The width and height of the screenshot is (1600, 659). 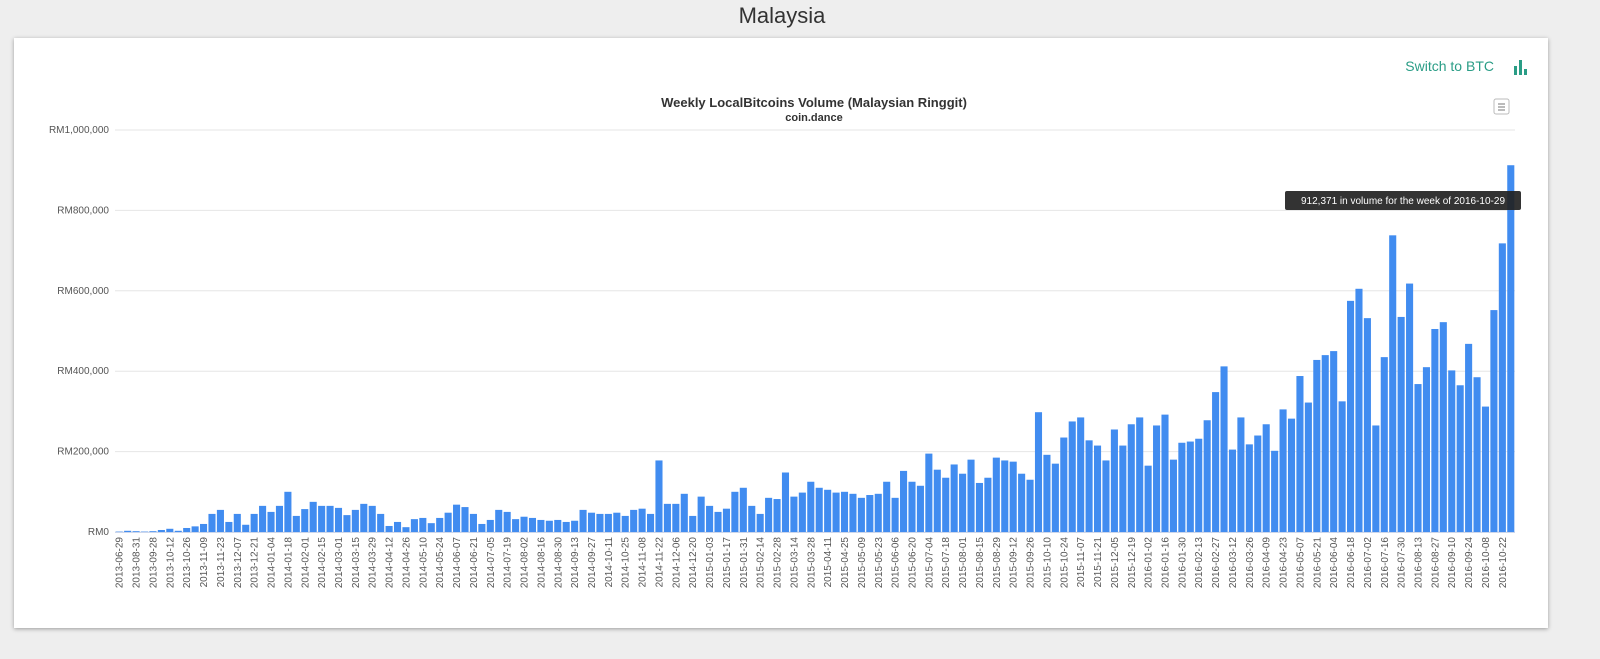 What do you see at coordinates (912, 563) in the screenshot?
I see `x-tick-label: 2015-06-20` at bounding box center [912, 563].